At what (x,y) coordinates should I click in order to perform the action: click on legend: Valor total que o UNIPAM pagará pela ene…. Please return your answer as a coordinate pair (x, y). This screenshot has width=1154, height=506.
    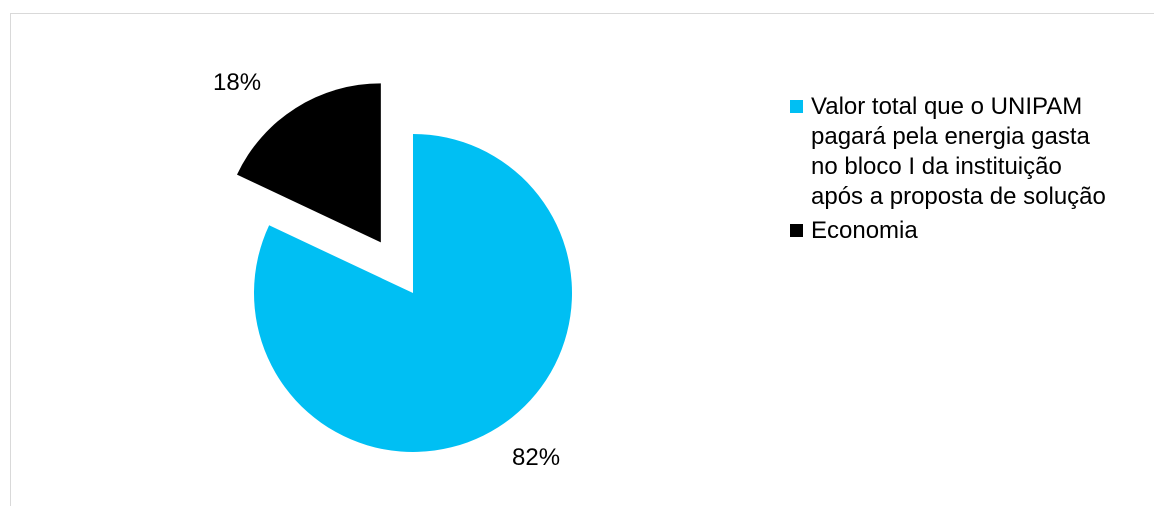
    Looking at the image, I should click on (955, 171).